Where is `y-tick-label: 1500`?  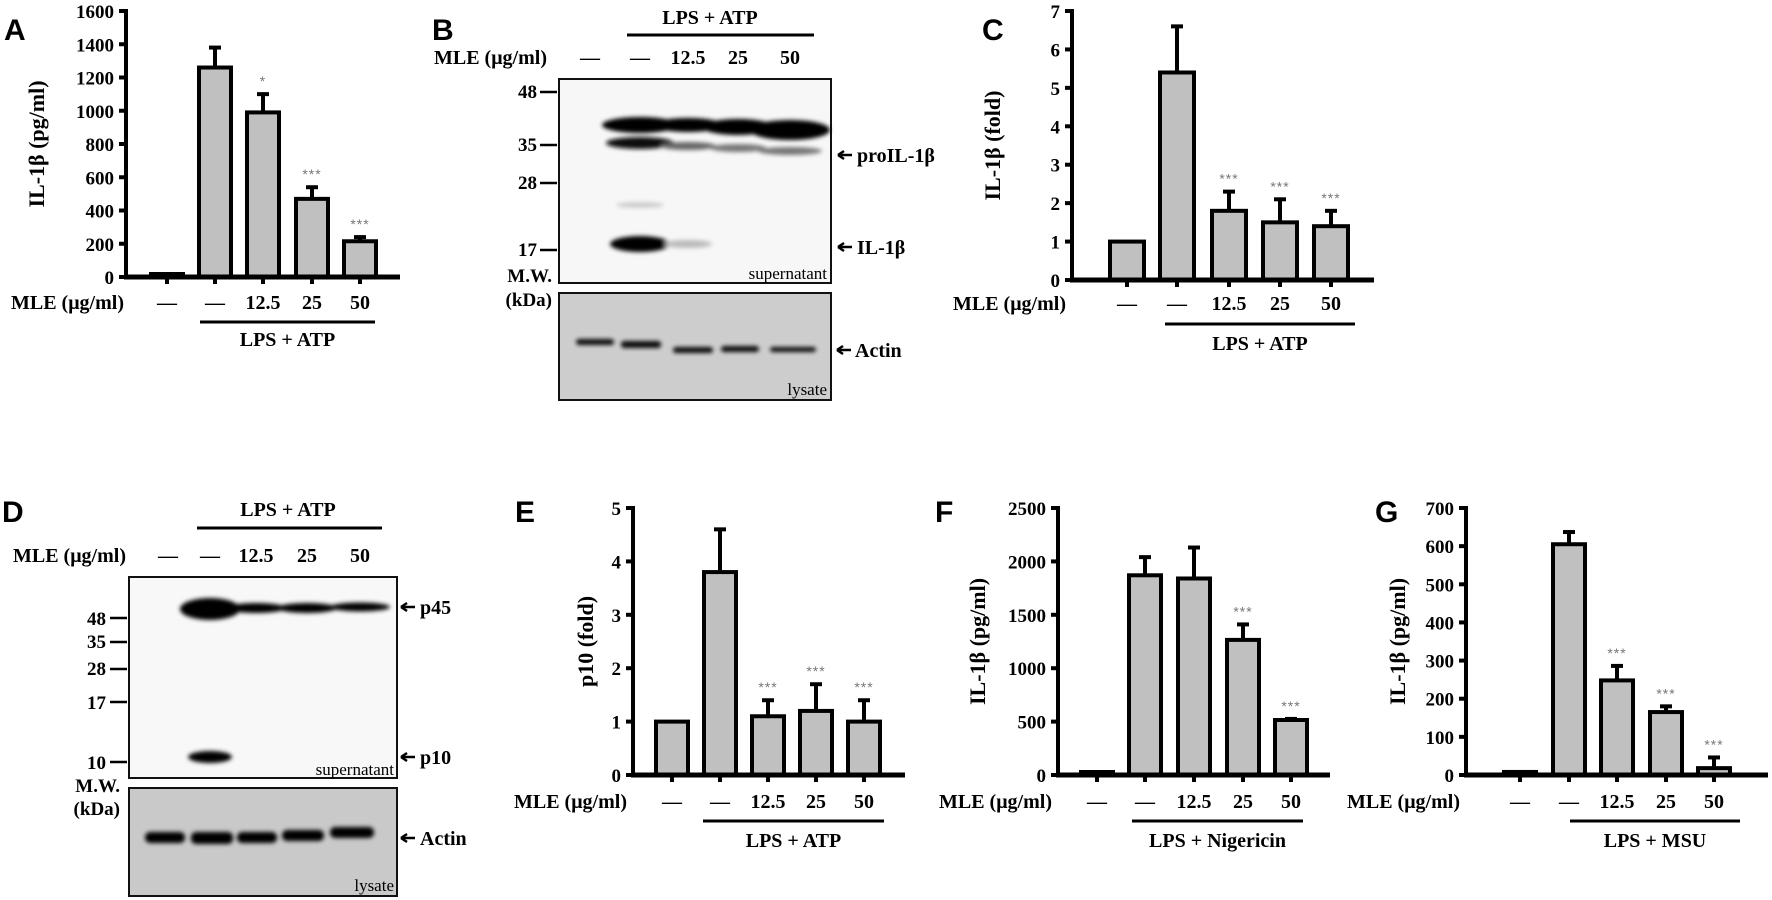
y-tick-label: 1500 is located at coordinates (1027, 616).